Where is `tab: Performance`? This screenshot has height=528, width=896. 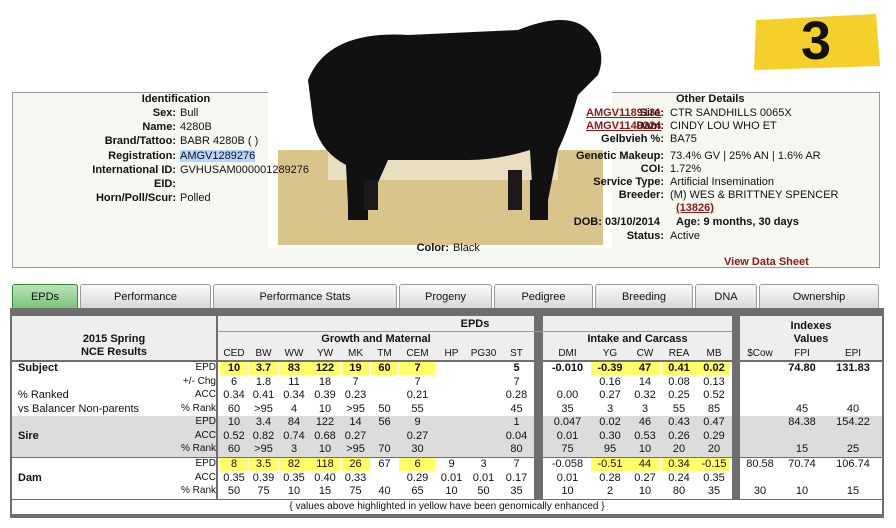
tab: Performance is located at coordinates (145, 296).